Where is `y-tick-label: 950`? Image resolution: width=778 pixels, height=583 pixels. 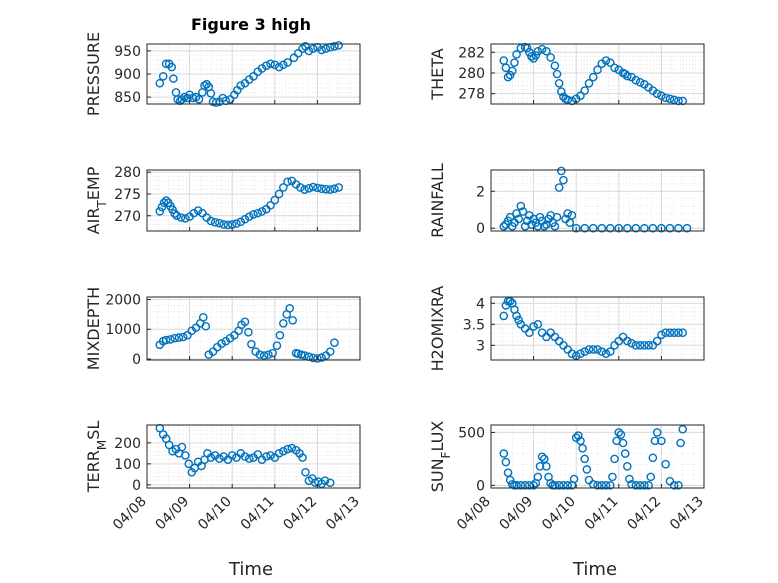 y-tick-label: 950 is located at coordinates (127, 52).